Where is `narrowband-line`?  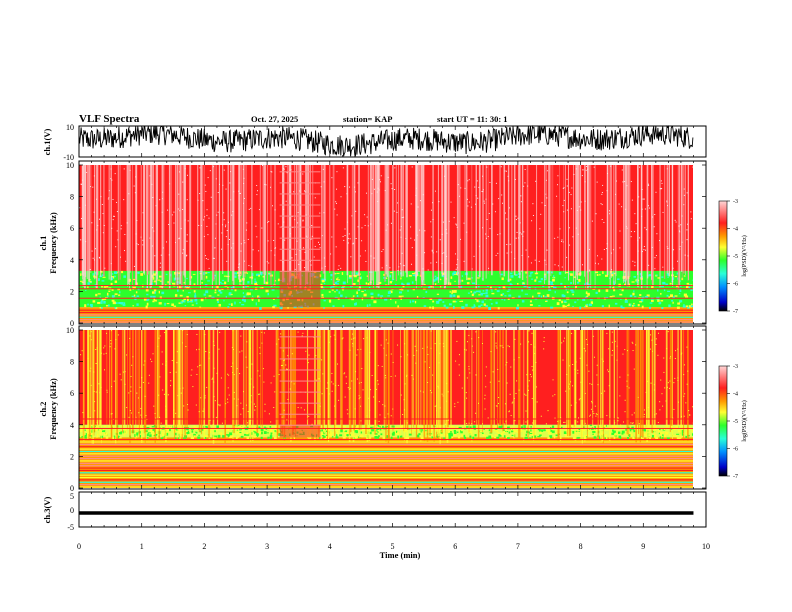 narrowband-line is located at coordinates (386, 428).